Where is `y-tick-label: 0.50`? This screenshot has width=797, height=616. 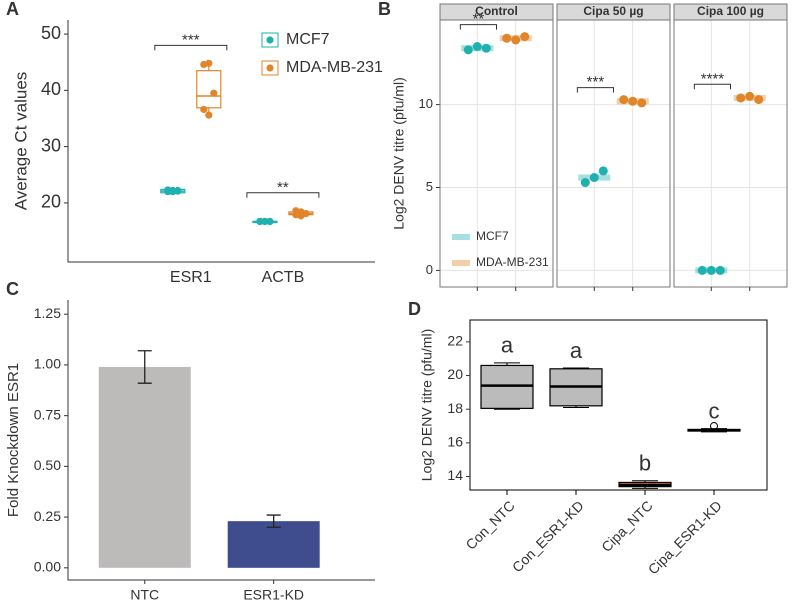 y-tick-label: 0.50 is located at coordinates (47, 465).